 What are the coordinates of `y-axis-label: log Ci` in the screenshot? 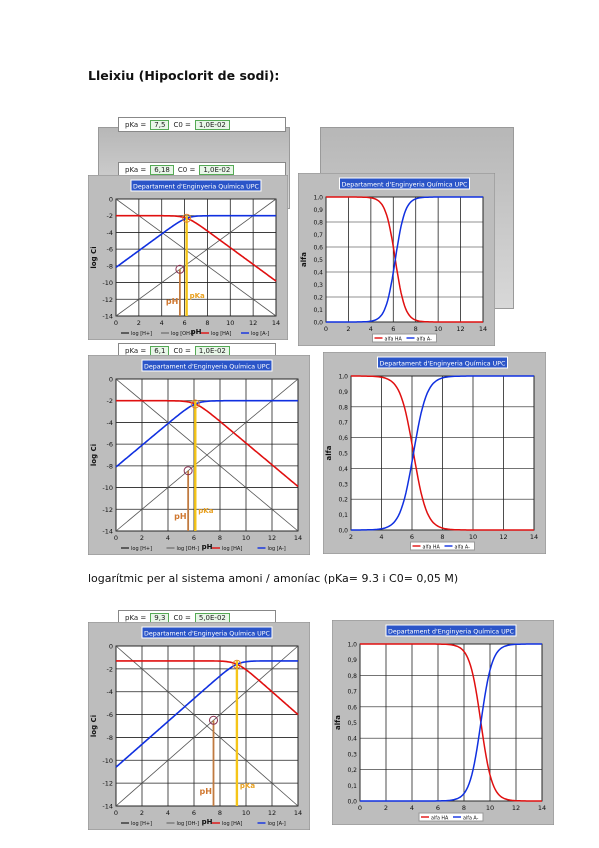 It's located at (94, 455).